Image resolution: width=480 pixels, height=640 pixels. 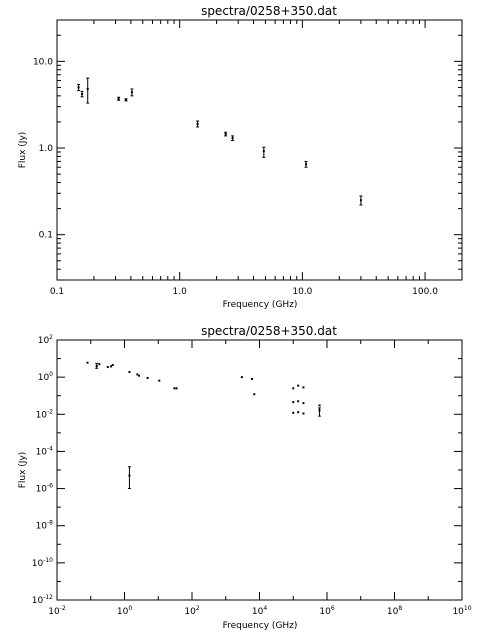 I want to click on plot-2-x-label: Frequency (GHz), so click(x=260, y=626).